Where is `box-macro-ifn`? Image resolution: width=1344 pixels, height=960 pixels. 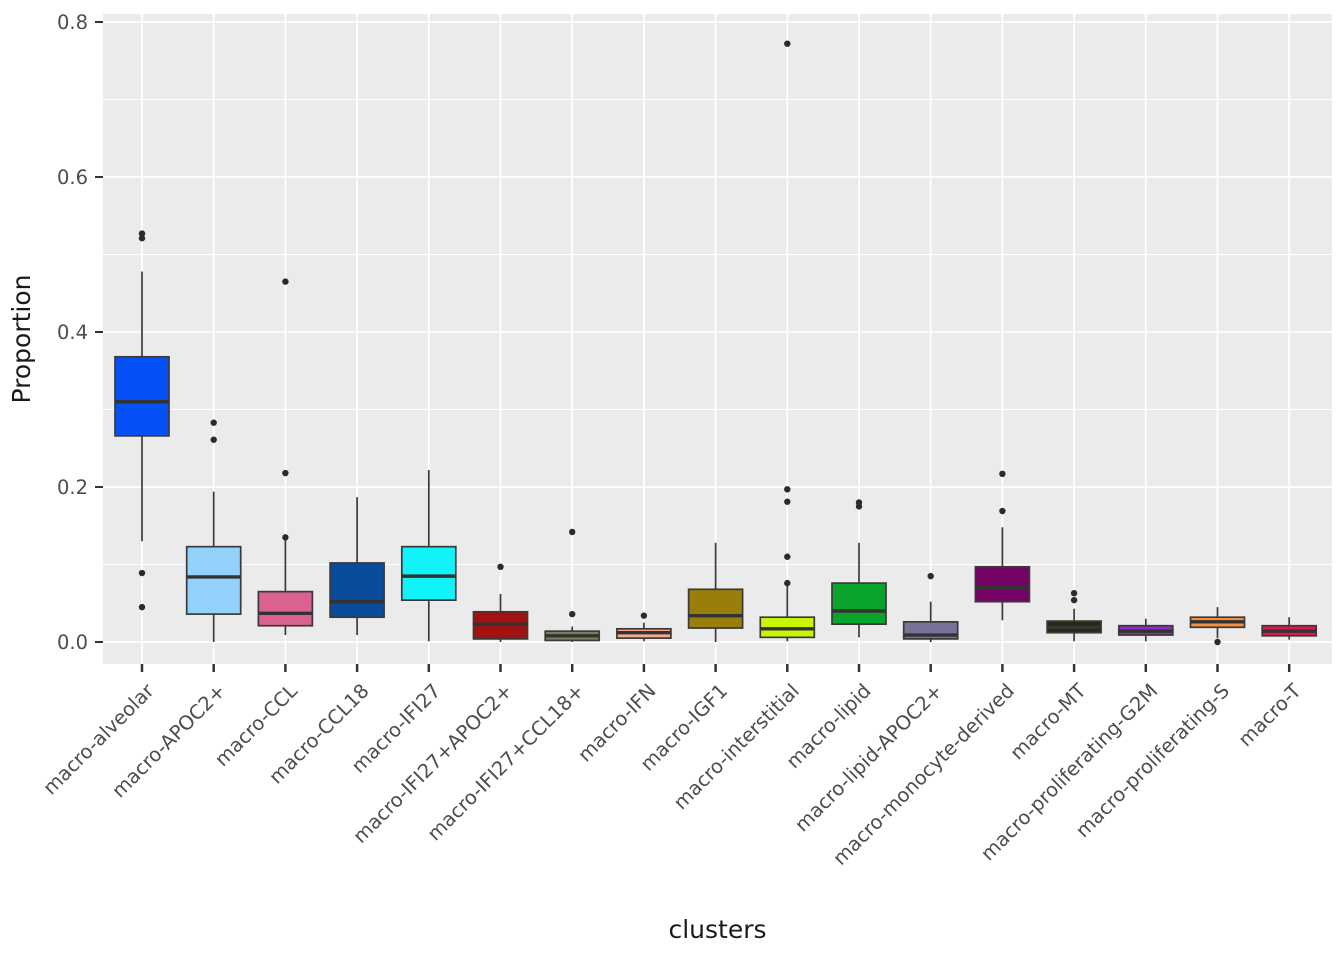
box-macro-ifn is located at coordinates (644, 627).